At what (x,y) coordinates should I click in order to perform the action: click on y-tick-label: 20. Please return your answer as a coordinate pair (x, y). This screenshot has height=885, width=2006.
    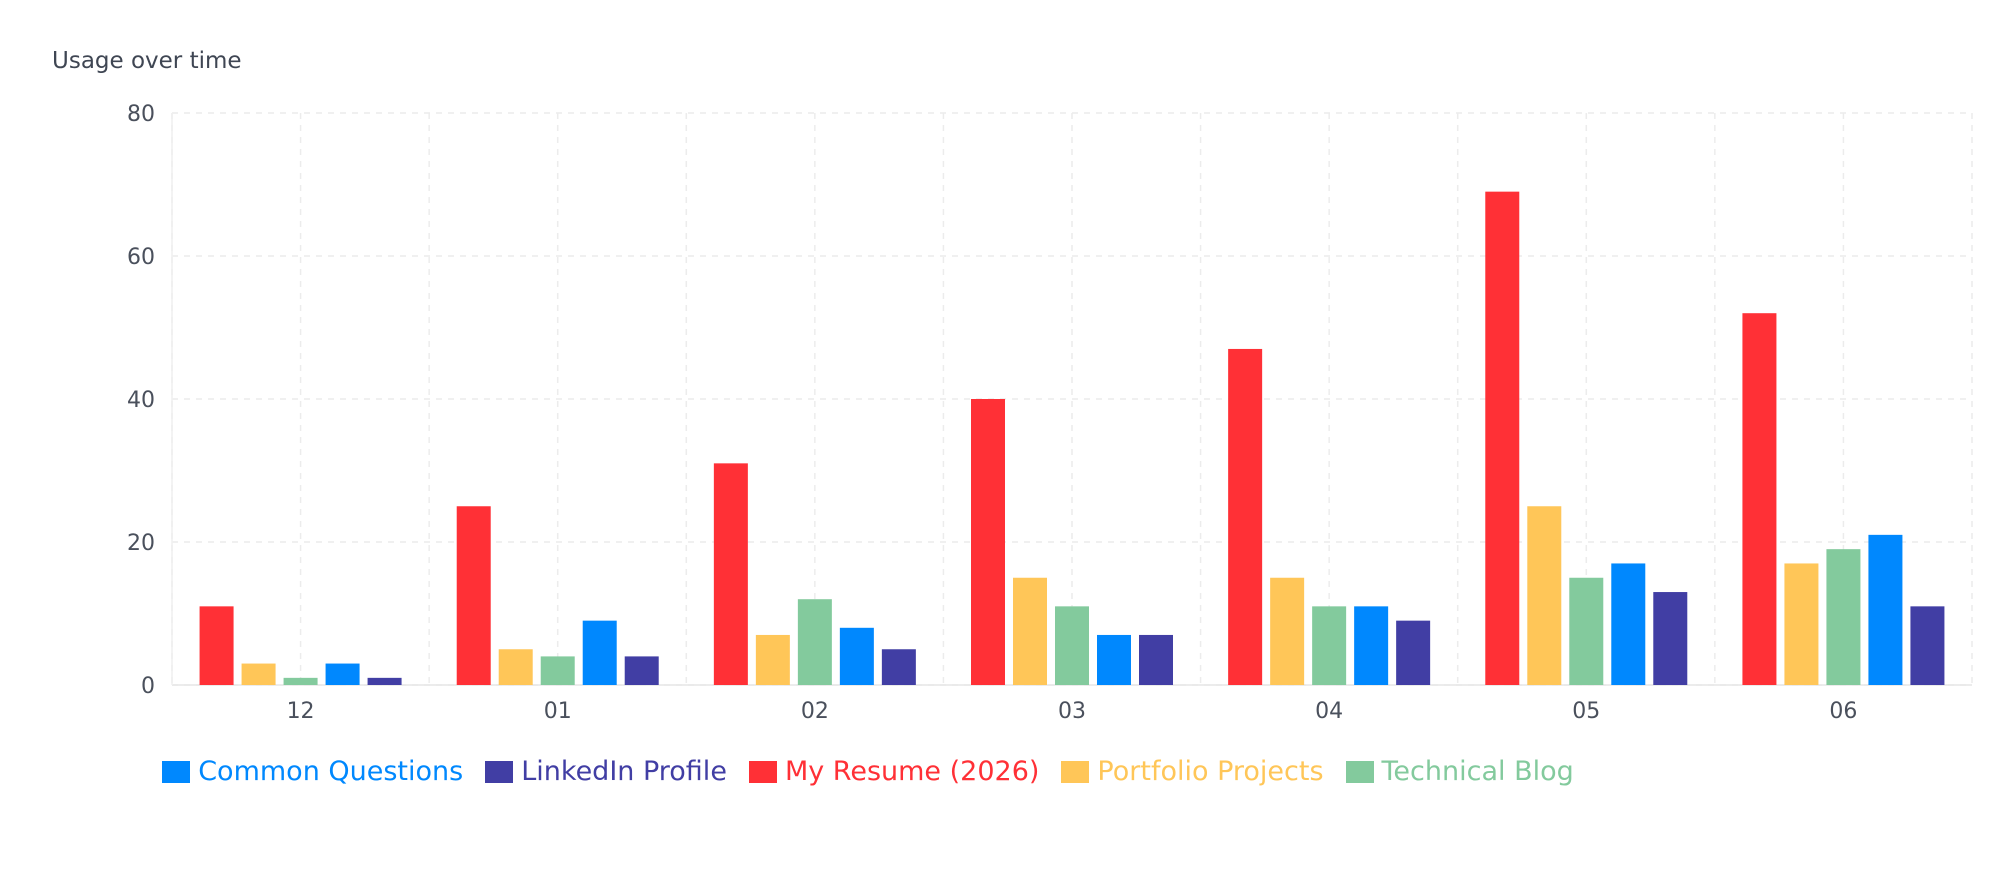
    Looking at the image, I should click on (141, 543).